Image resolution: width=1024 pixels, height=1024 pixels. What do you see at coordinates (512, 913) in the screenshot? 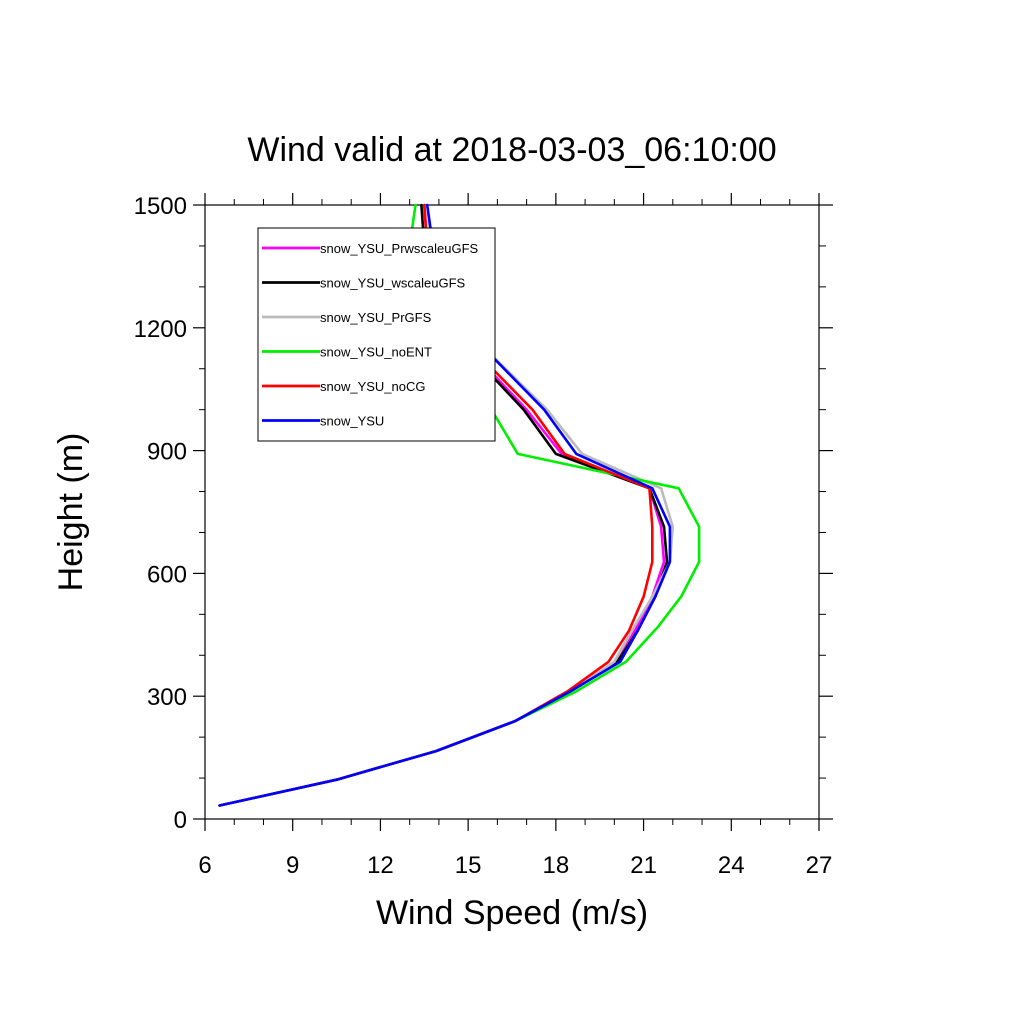
I see `x-axis-label: Wind Speed (m/s)` at bounding box center [512, 913].